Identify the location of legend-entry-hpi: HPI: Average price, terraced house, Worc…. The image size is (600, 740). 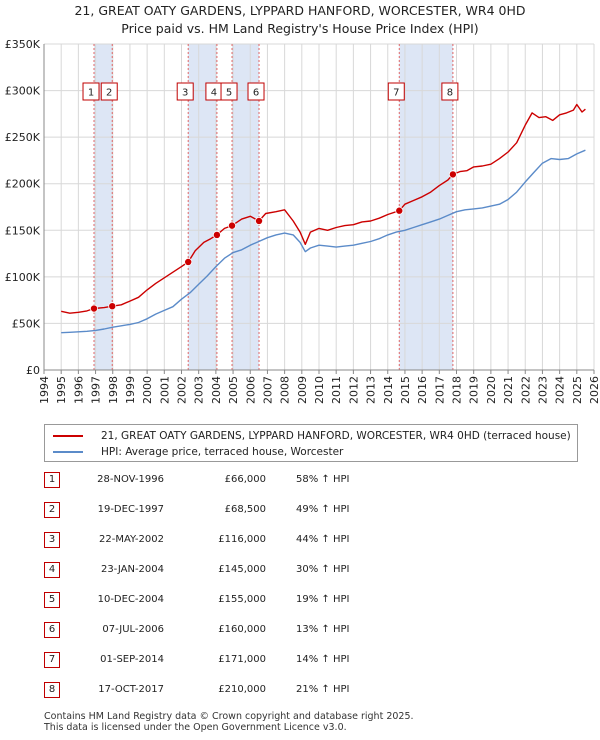
(198, 452).